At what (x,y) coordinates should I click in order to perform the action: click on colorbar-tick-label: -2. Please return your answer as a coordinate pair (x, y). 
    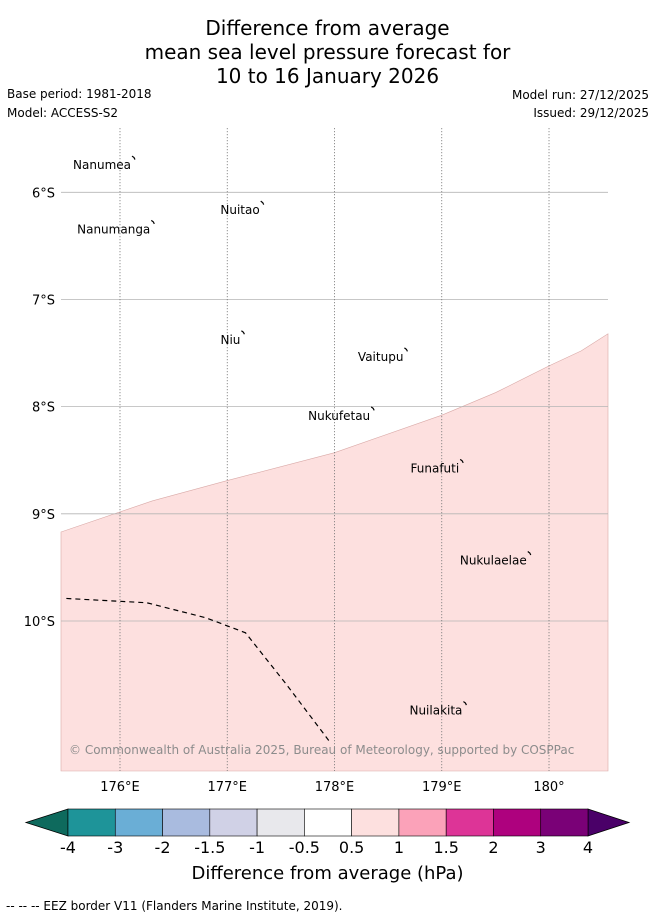
    Looking at the image, I should click on (162, 847).